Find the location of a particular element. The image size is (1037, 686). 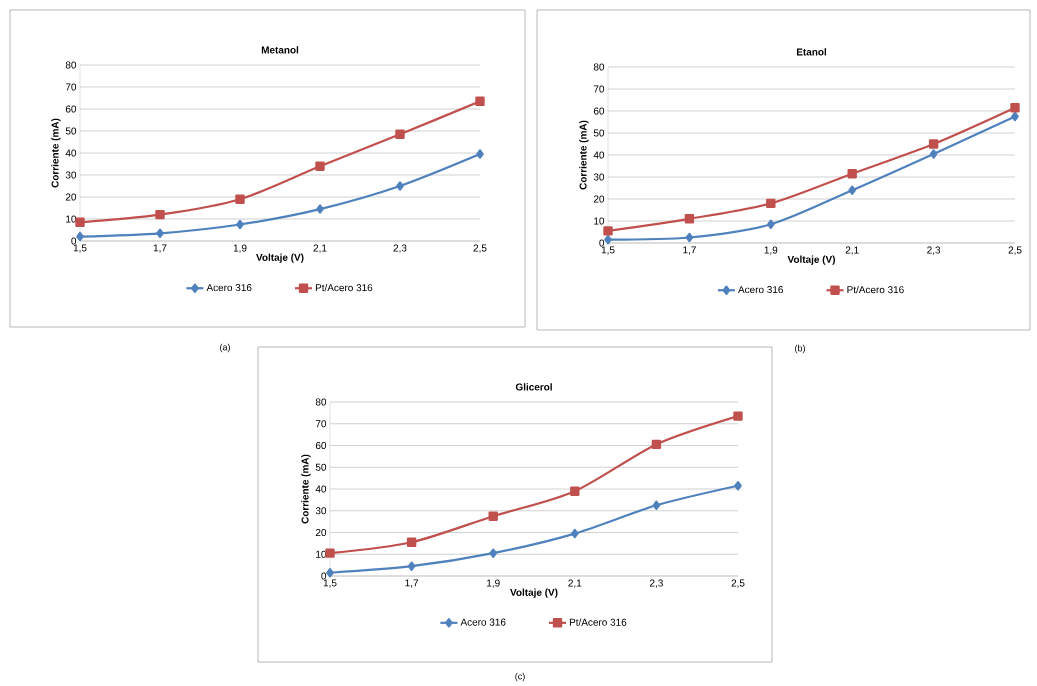

chart-title: Metanol is located at coordinates (280, 50).